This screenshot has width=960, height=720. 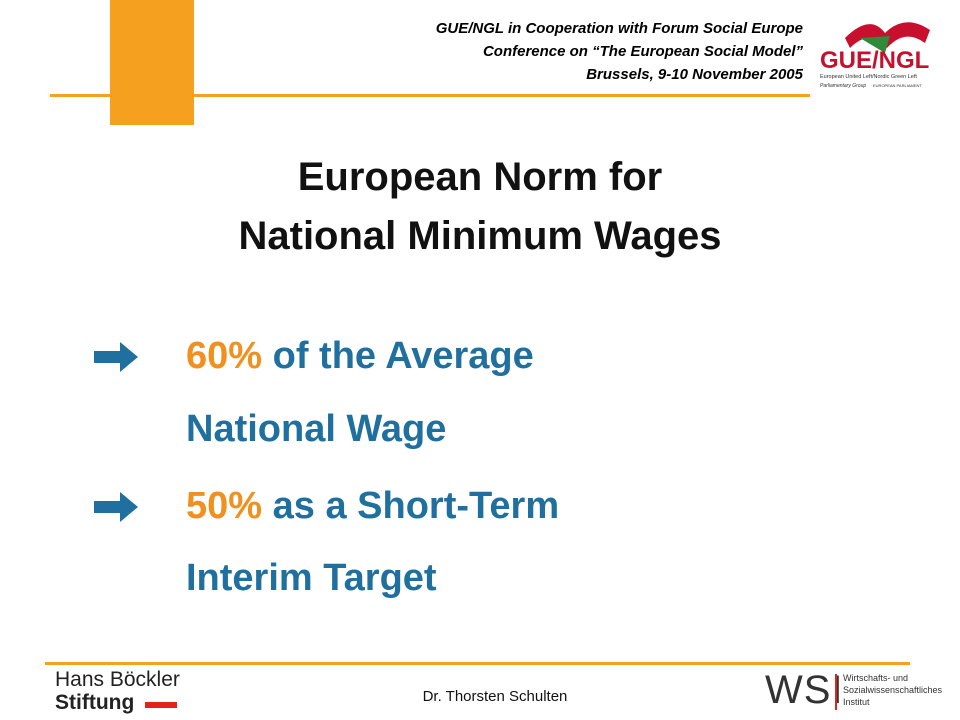 What do you see at coordinates (836, 692) in the screenshot?
I see `wsi-bar` at bounding box center [836, 692].